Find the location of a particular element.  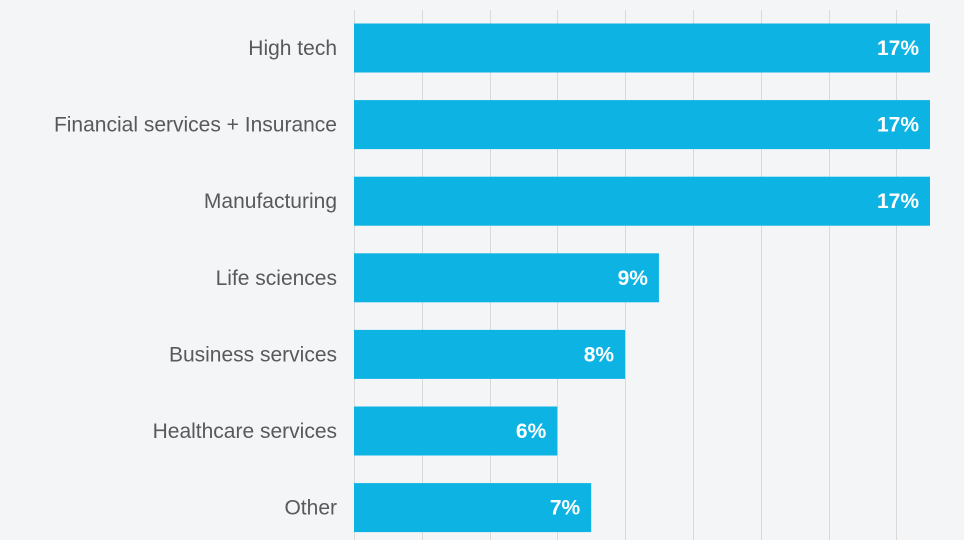

bar-life-sciences is located at coordinates (506, 278).